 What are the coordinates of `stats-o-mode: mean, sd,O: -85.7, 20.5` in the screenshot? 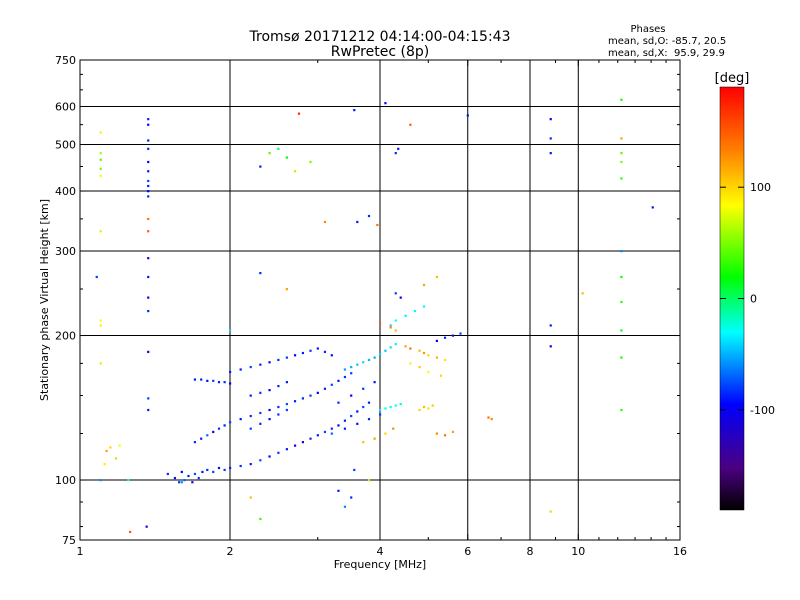 It's located at (667, 41).